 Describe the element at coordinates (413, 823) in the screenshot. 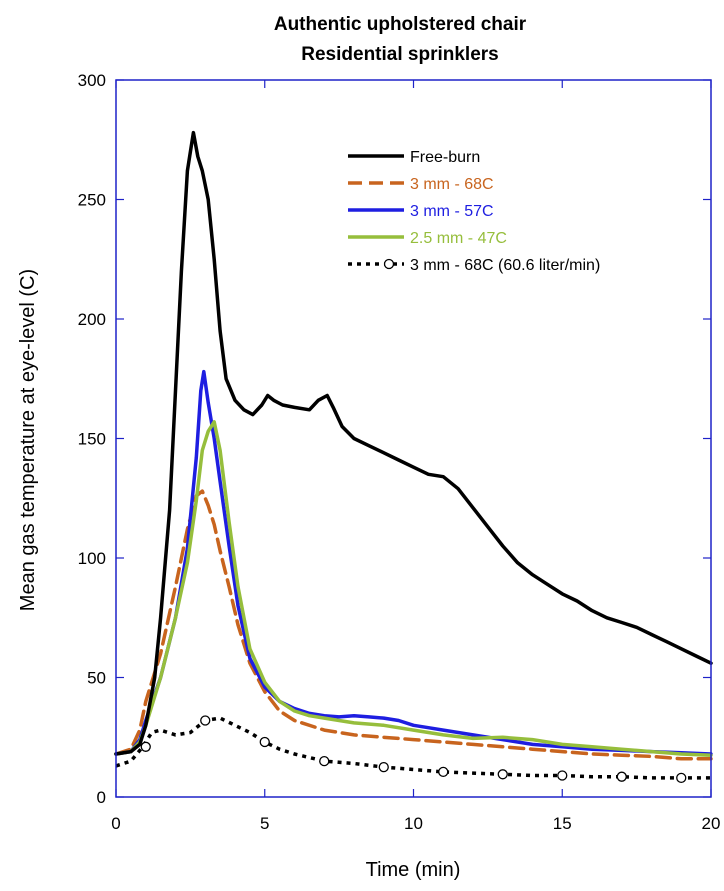

I see `x-tick-label: 10` at that location.